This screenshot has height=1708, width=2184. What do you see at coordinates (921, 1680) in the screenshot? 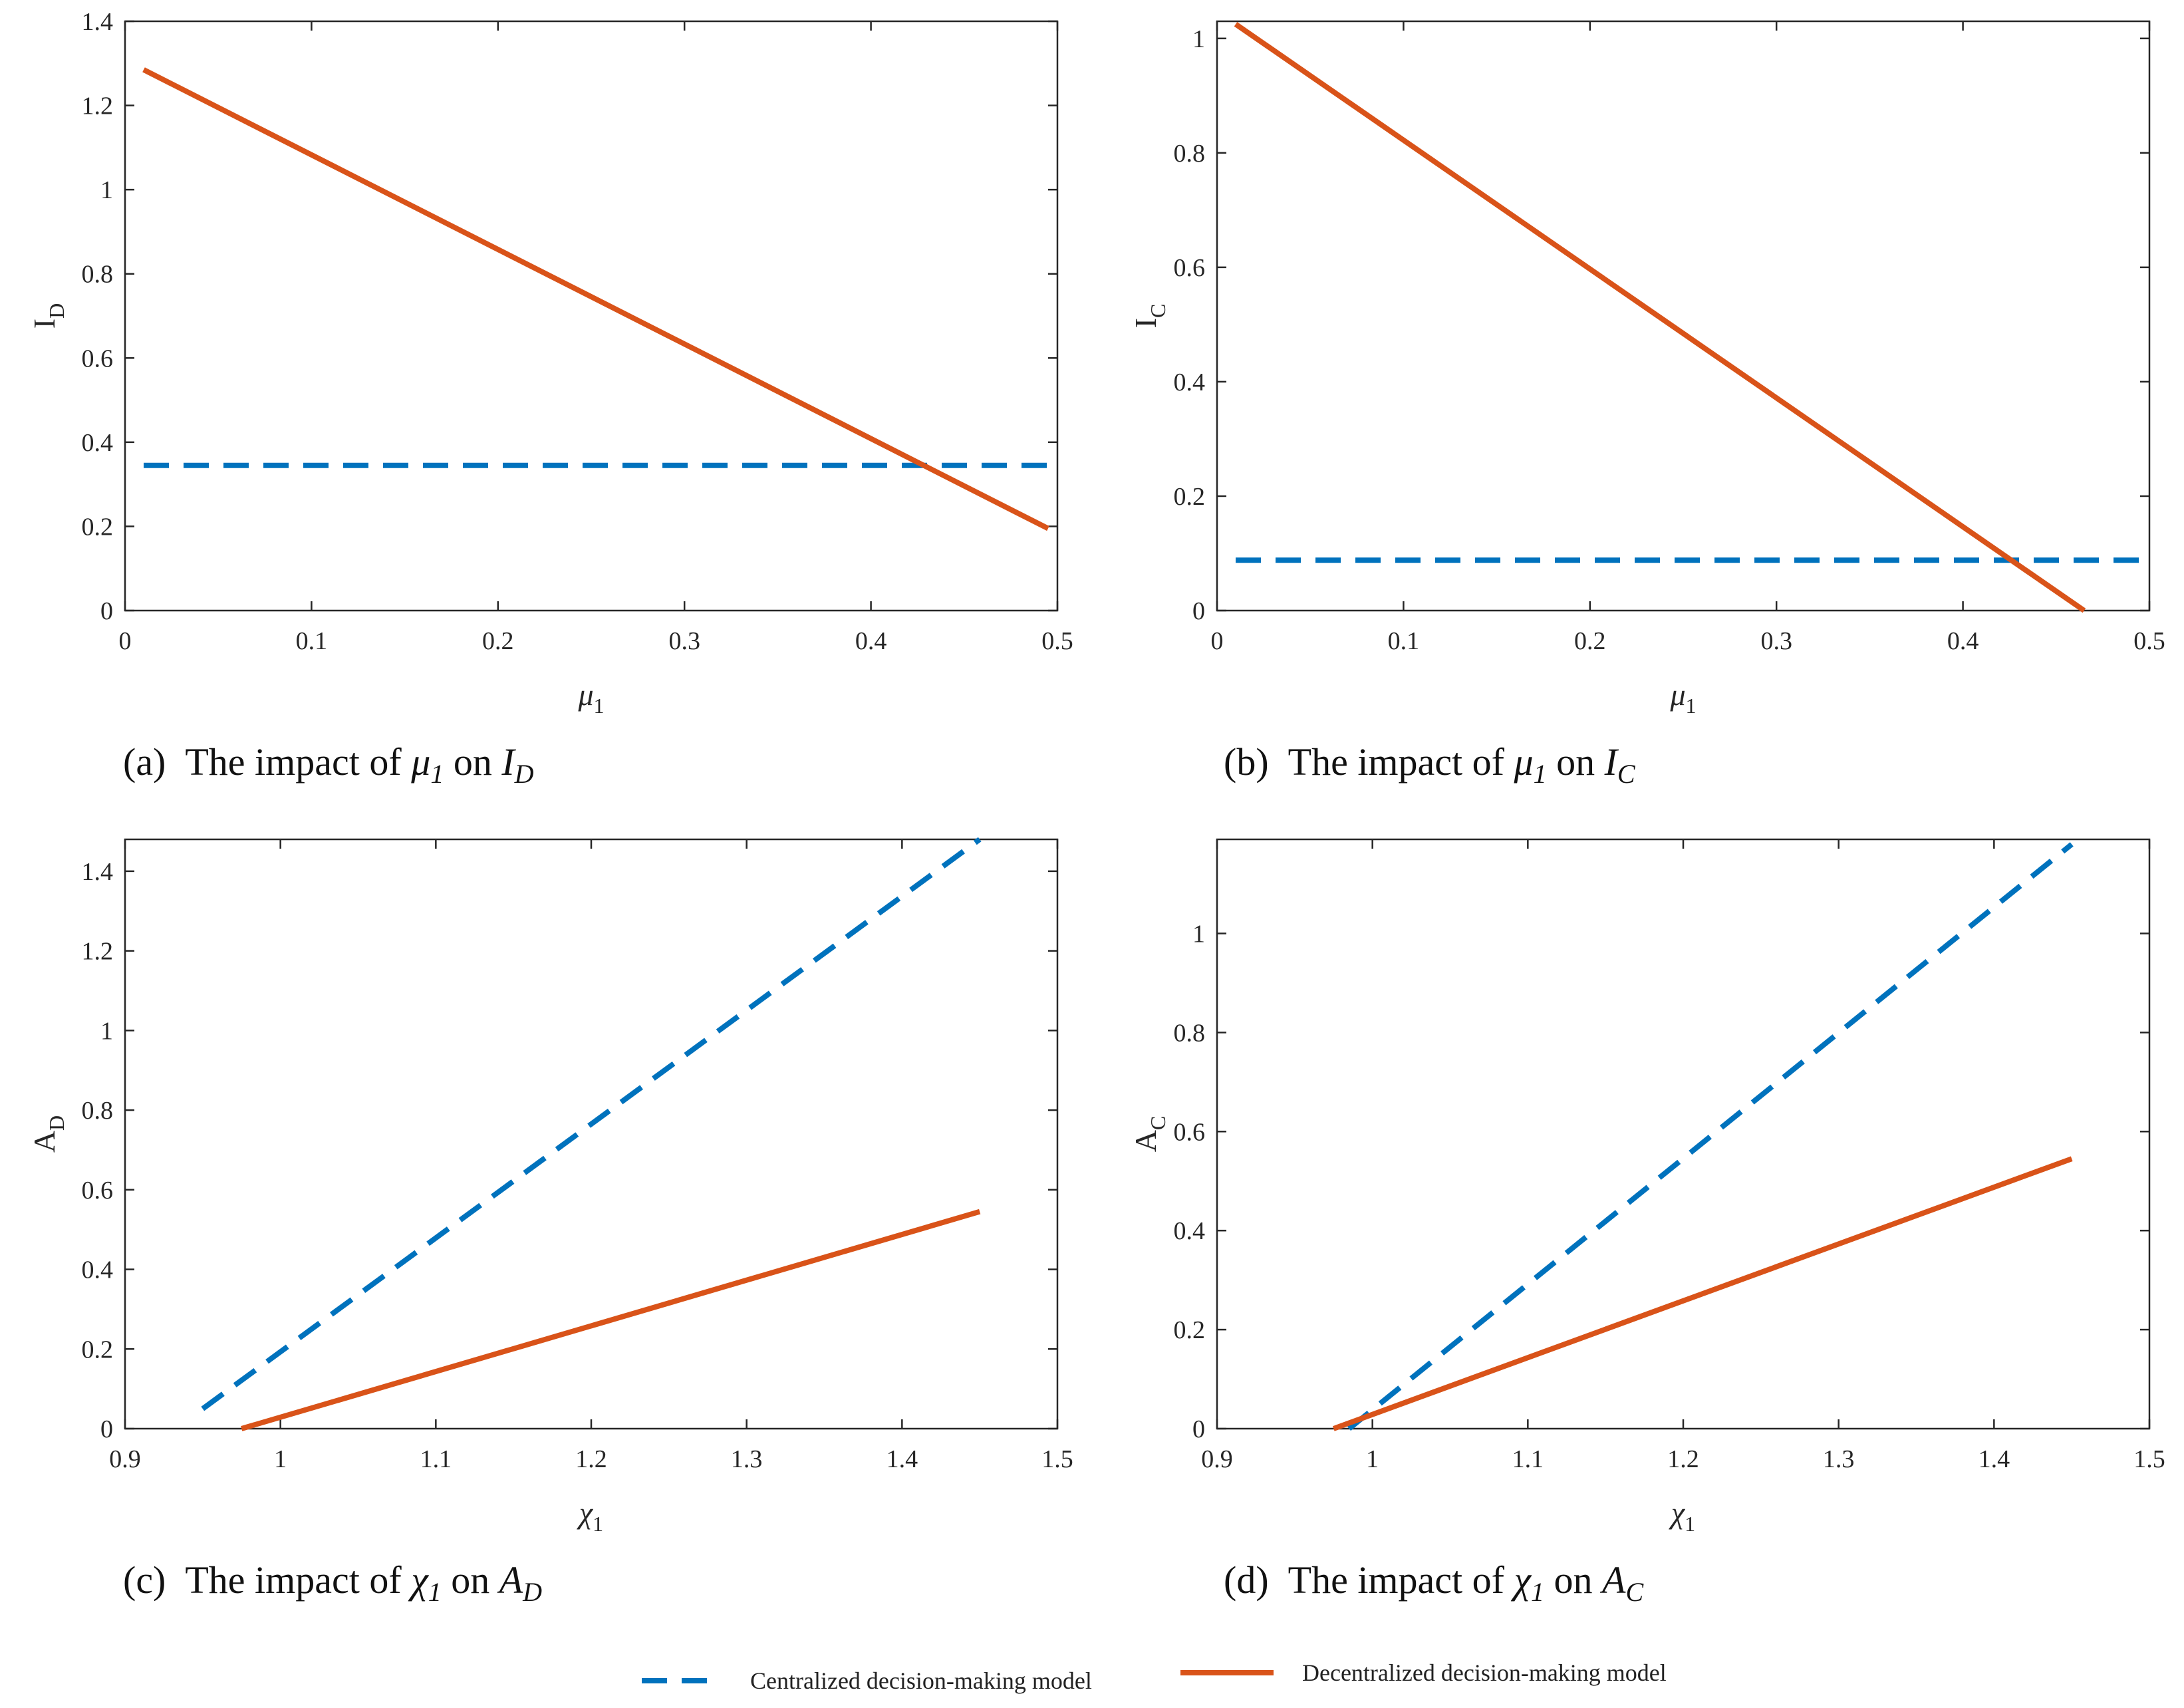
I see `legend-centralized-label: Centralized decision-making model` at bounding box center [921, 1680].